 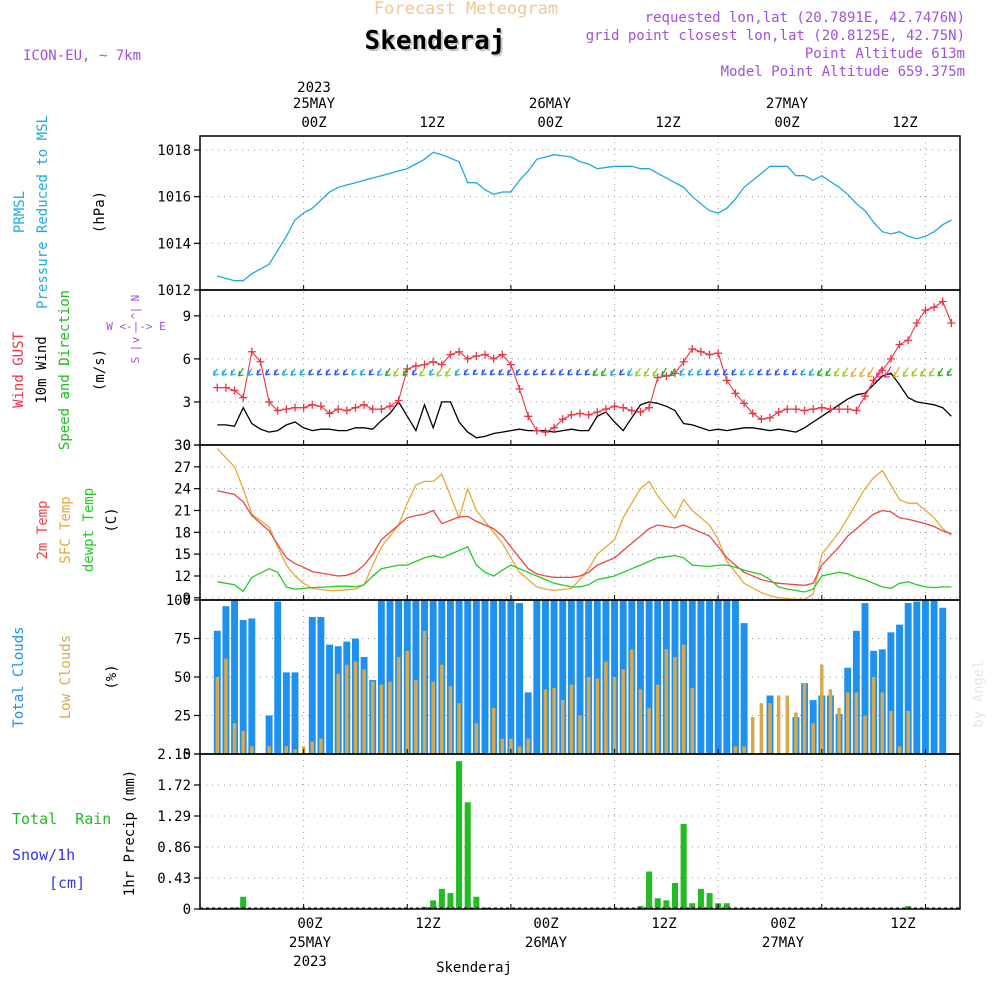 I want to click on pressure-ytick-label: 1012, so click(x=174, y=291).